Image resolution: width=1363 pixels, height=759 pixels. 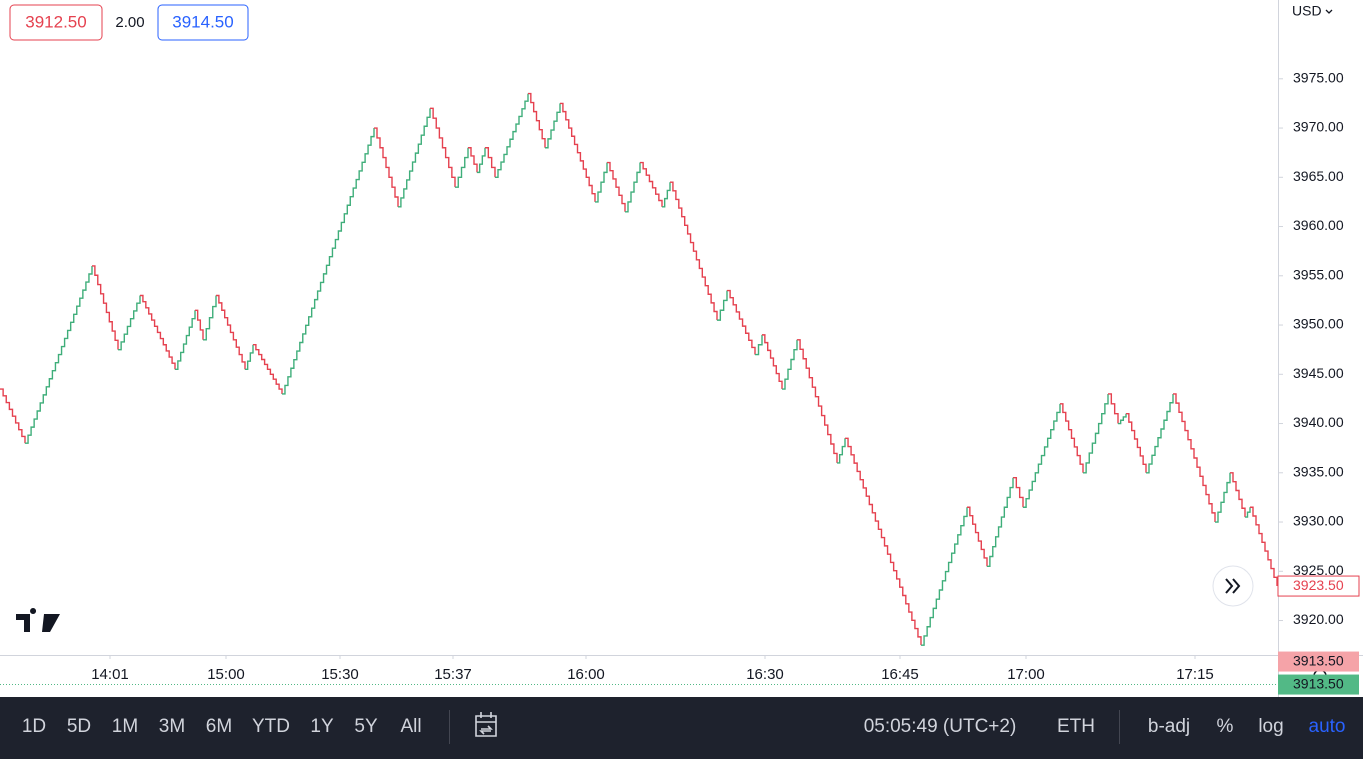 I want to click on sell-button, so click(x=56, y=22).